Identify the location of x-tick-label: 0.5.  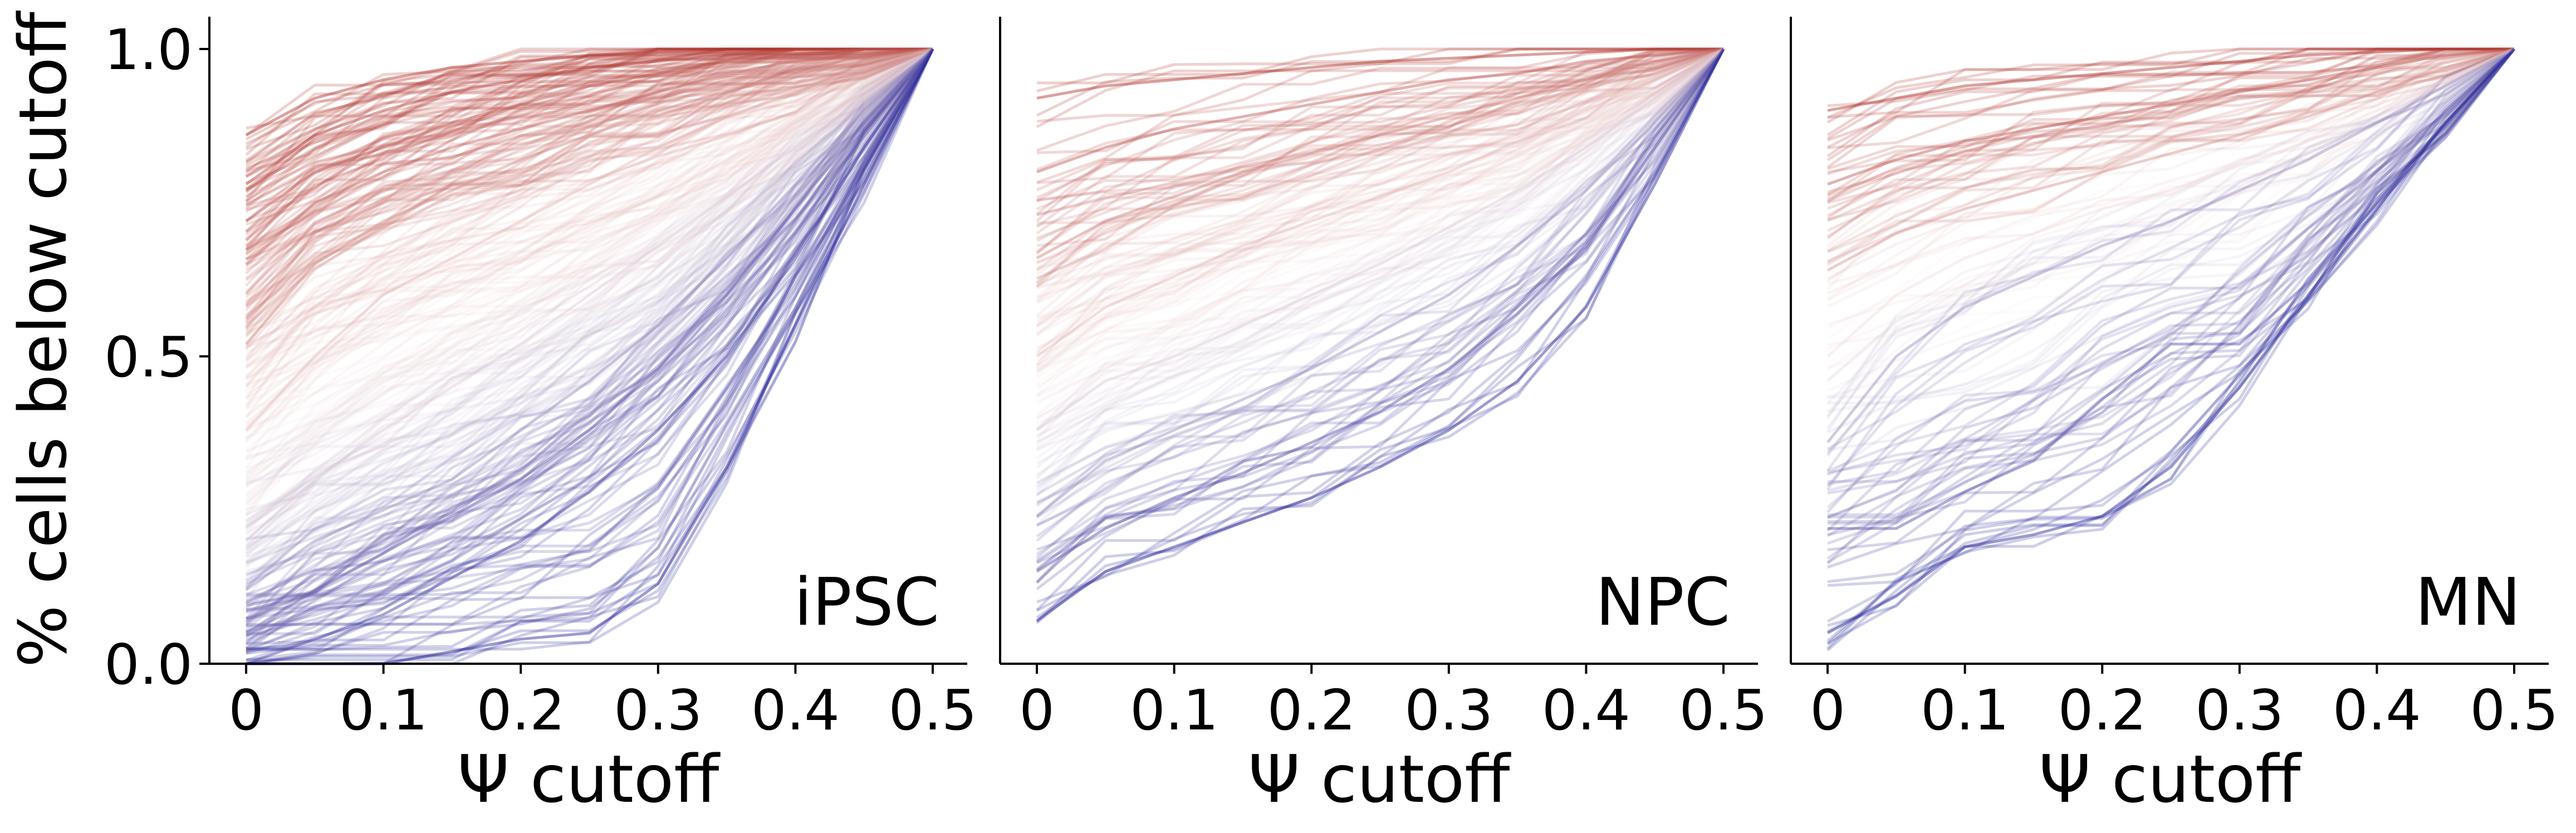
(932, 710).